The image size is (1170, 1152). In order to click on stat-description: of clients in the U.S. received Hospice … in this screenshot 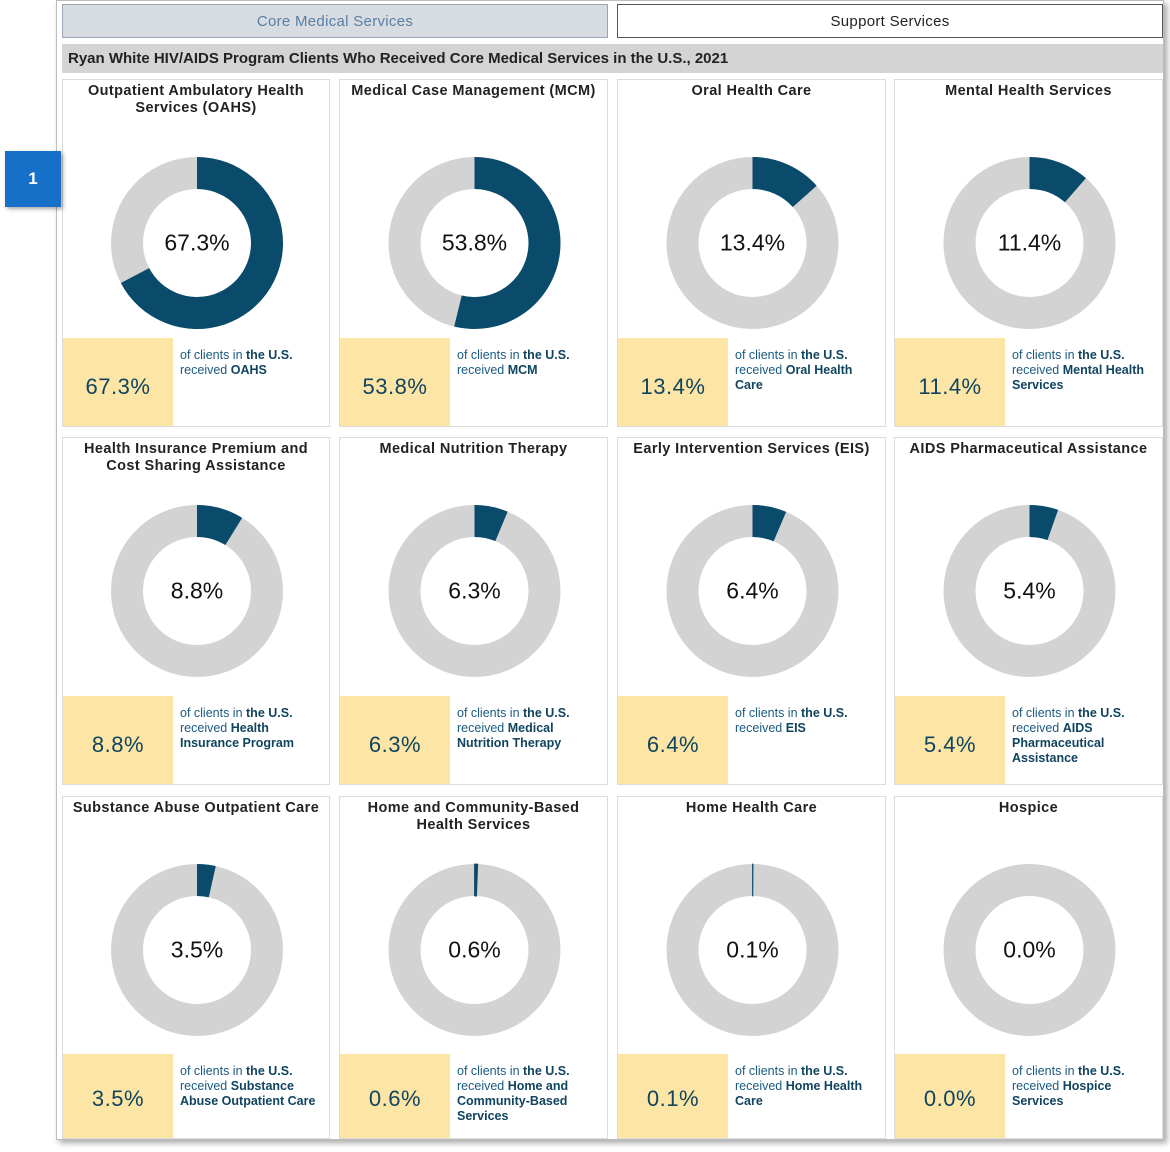, I will do `click(1083, 1086)`.